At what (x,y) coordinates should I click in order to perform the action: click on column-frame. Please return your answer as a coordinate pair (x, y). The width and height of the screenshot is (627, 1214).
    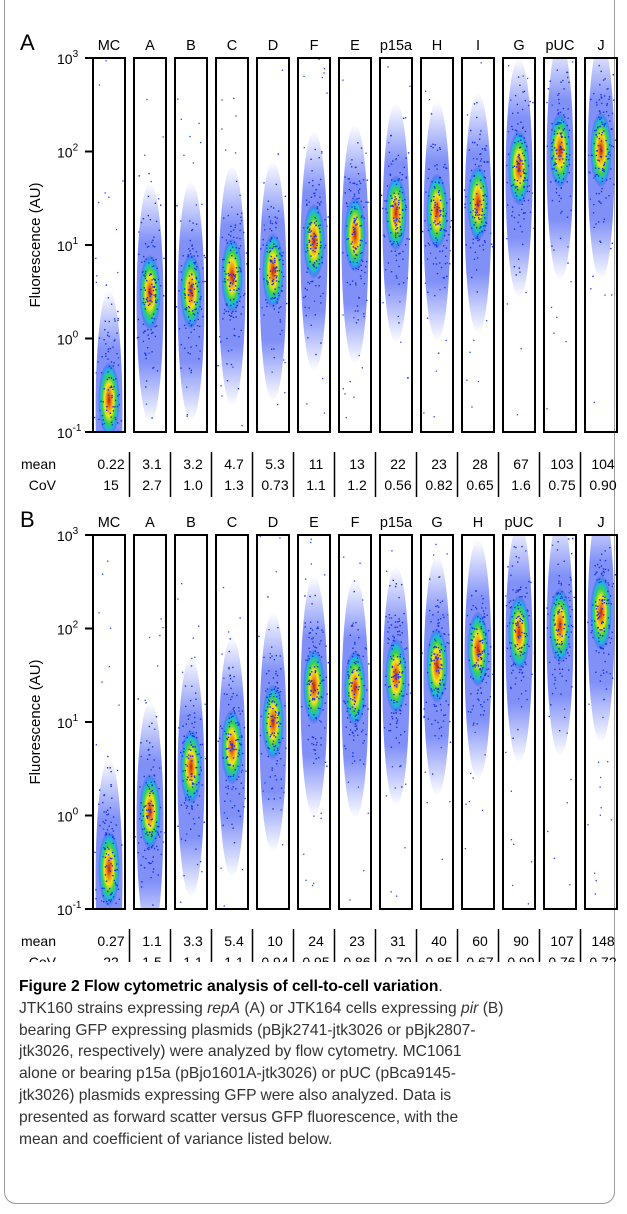
    Looking at the image, I should click on (478, 722).